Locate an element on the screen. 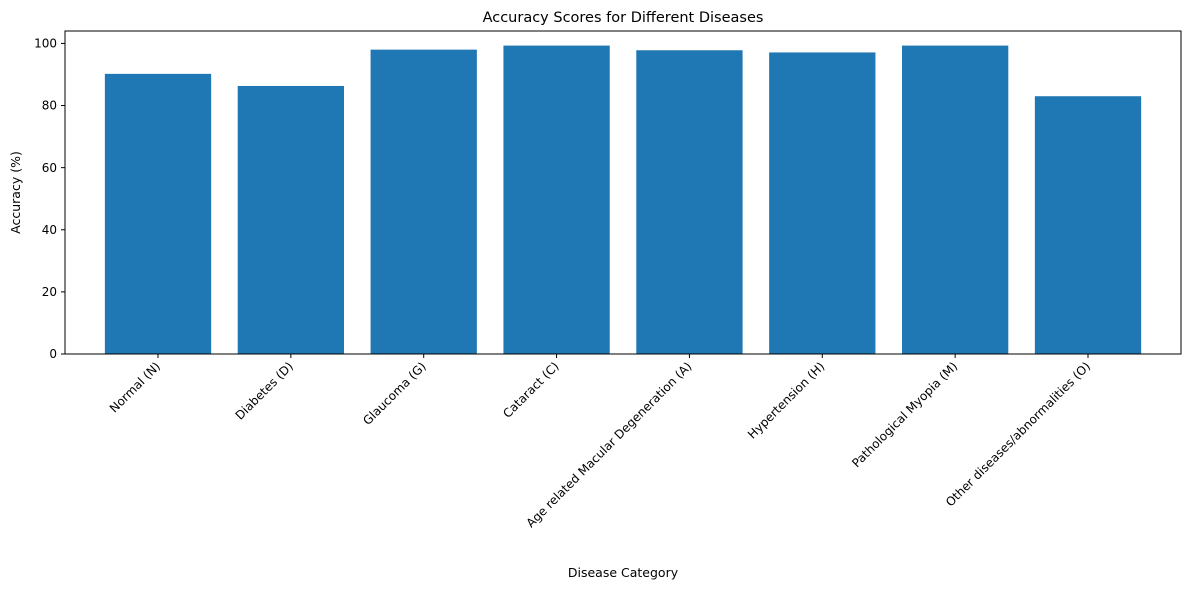  y-tick-label: 20 is located at coordinates (49, 292).